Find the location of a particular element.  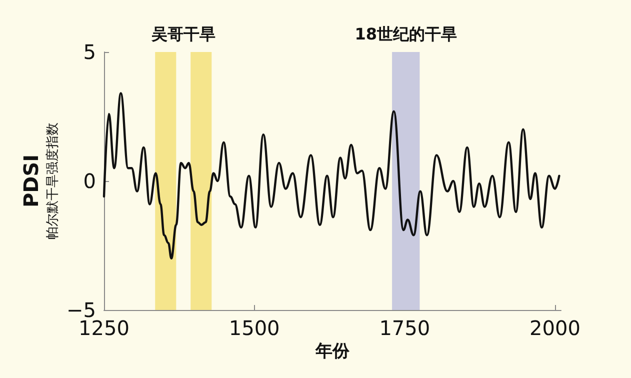

x-tick-label: 2000 is located at coordinates (555, 328).